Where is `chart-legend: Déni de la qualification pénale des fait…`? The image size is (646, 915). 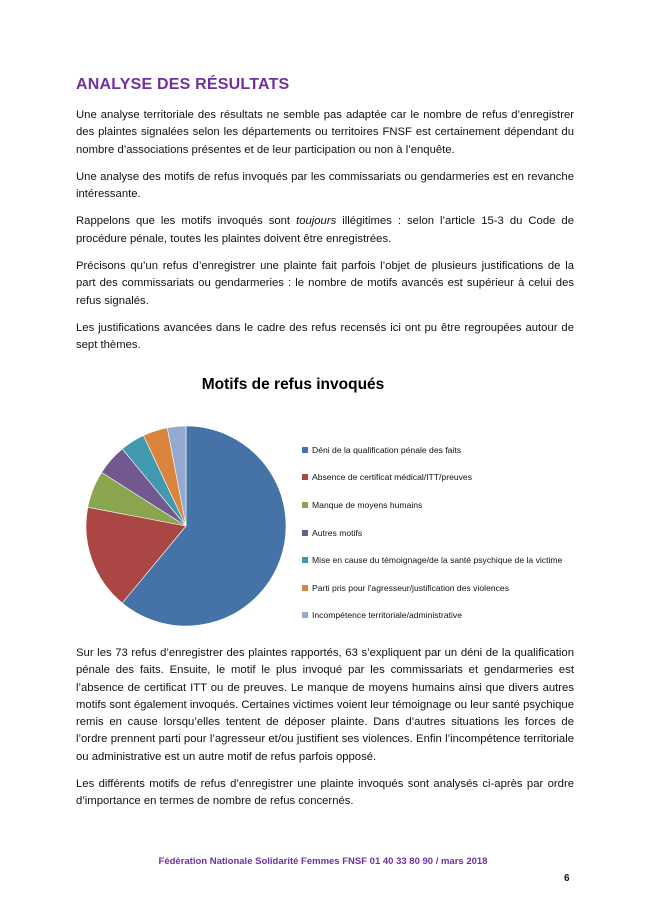
chart-legend: Déni de la qualification pénale des fait… is located at coordinates (432, 532).